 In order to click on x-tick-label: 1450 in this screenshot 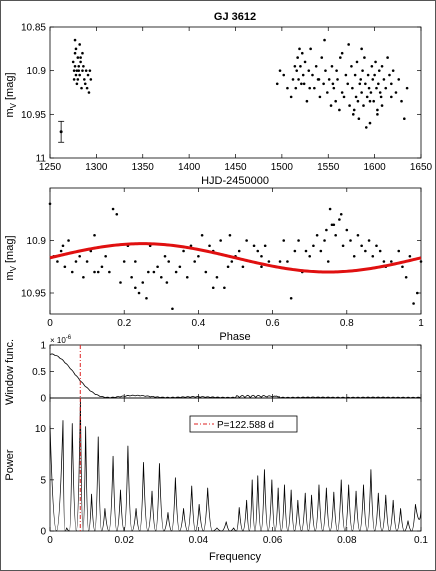, I will do `click(235, 167)`.